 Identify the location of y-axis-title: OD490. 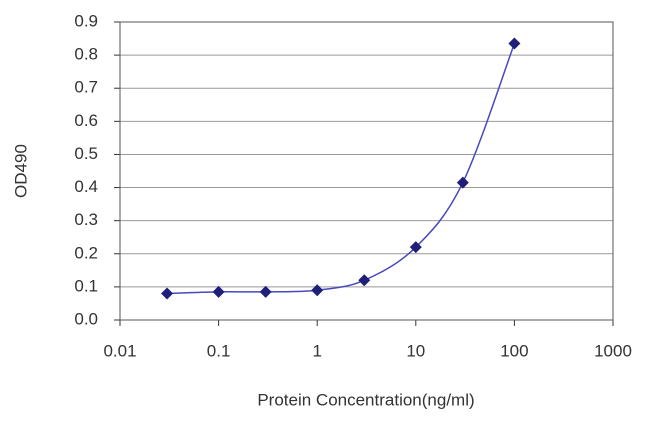
(20, 171).